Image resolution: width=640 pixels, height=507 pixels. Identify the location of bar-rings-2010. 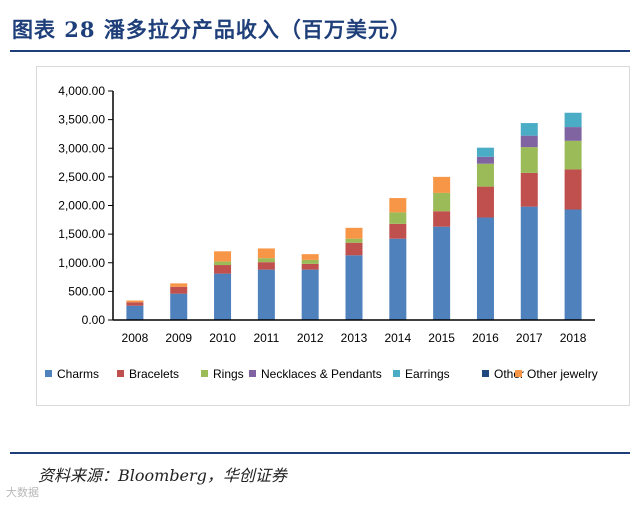
(223, 263).